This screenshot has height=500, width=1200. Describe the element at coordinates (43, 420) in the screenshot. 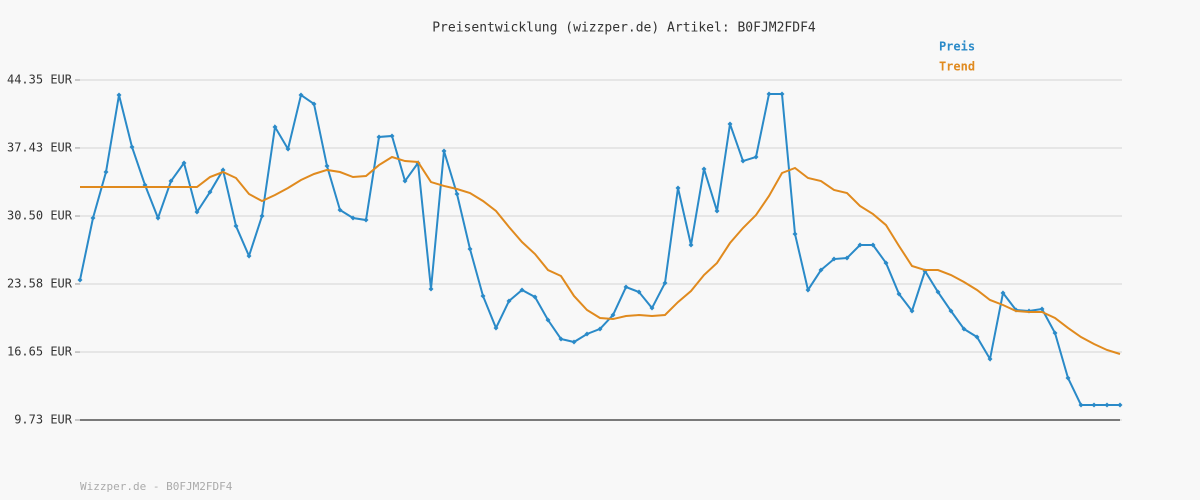

I see `y-tick-label: 9.73 EUR` at that location.